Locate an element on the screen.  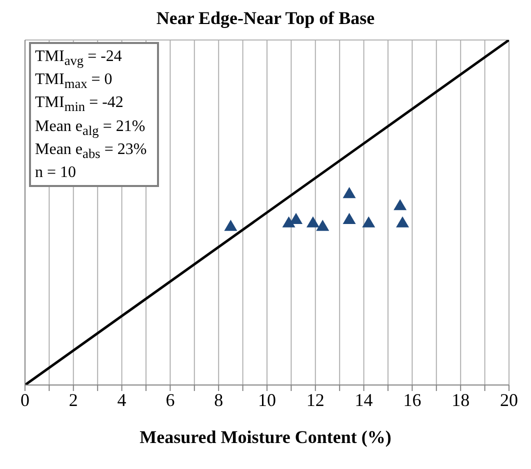
annotation: TMI$_{avg}$ = -24 is located at coordinates (79, 58).